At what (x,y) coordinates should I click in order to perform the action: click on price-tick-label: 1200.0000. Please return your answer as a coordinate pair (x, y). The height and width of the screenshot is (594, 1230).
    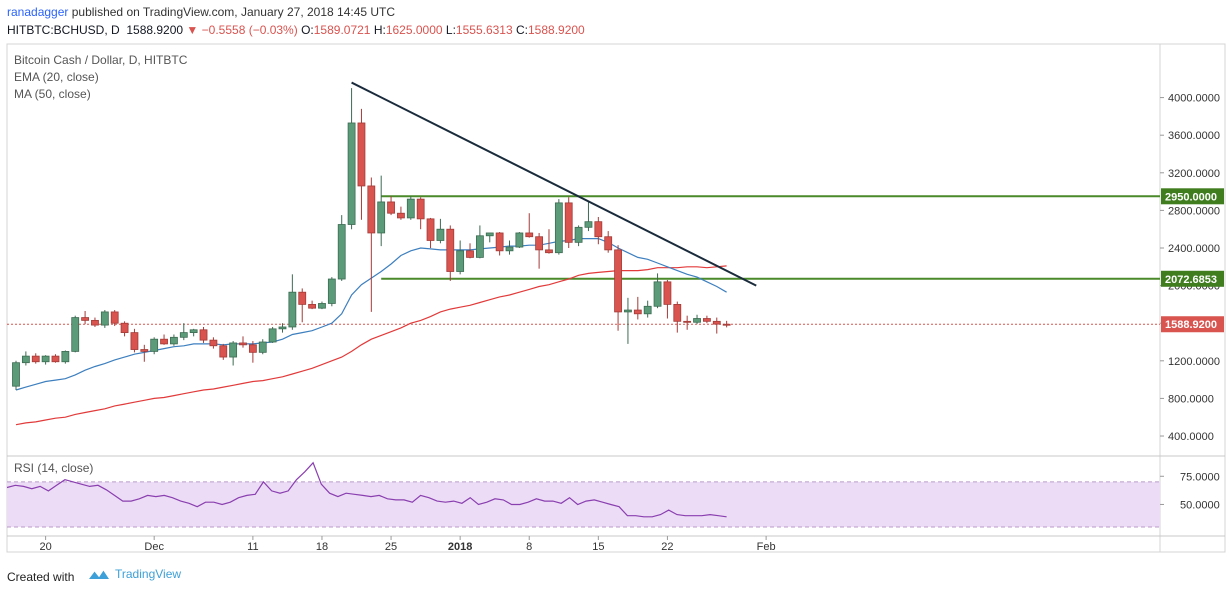
    Looking at the image, I should click on (1194, 362).